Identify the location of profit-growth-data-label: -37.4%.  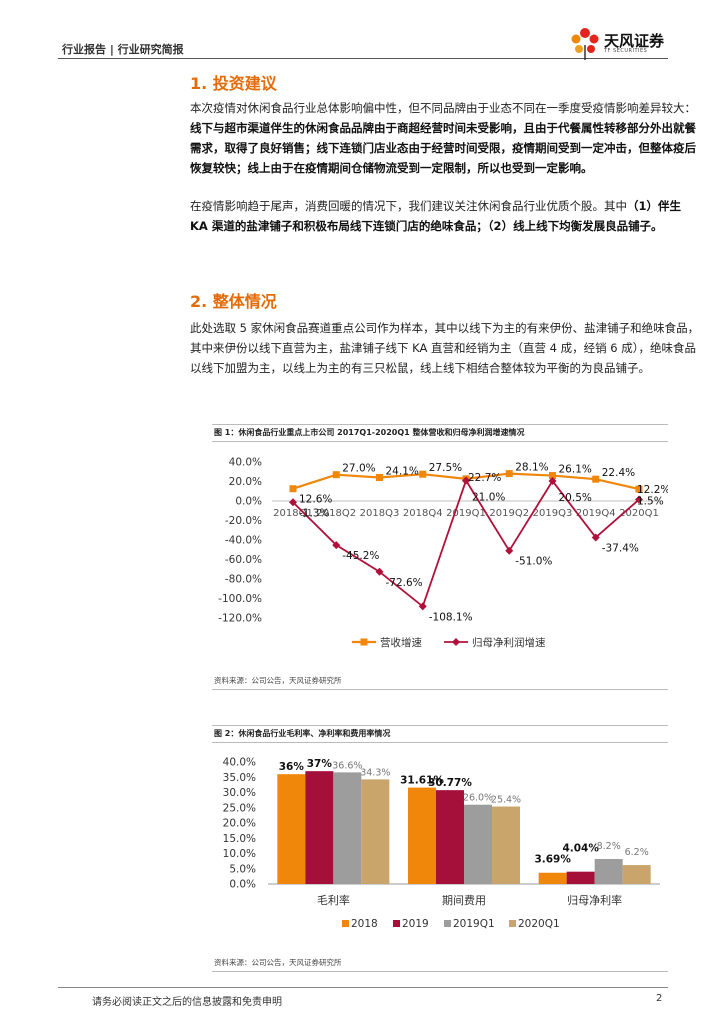
(620, 548).